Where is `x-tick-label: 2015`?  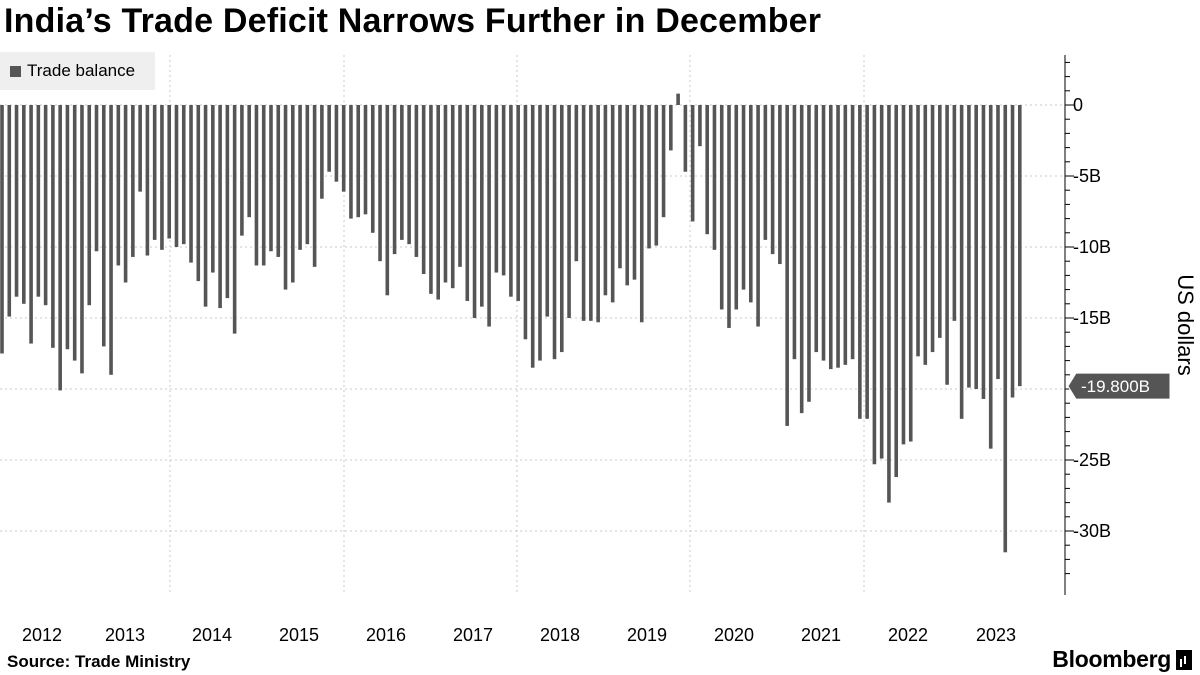 x-tick-label: 2015 is located at coordinates (299, 635).